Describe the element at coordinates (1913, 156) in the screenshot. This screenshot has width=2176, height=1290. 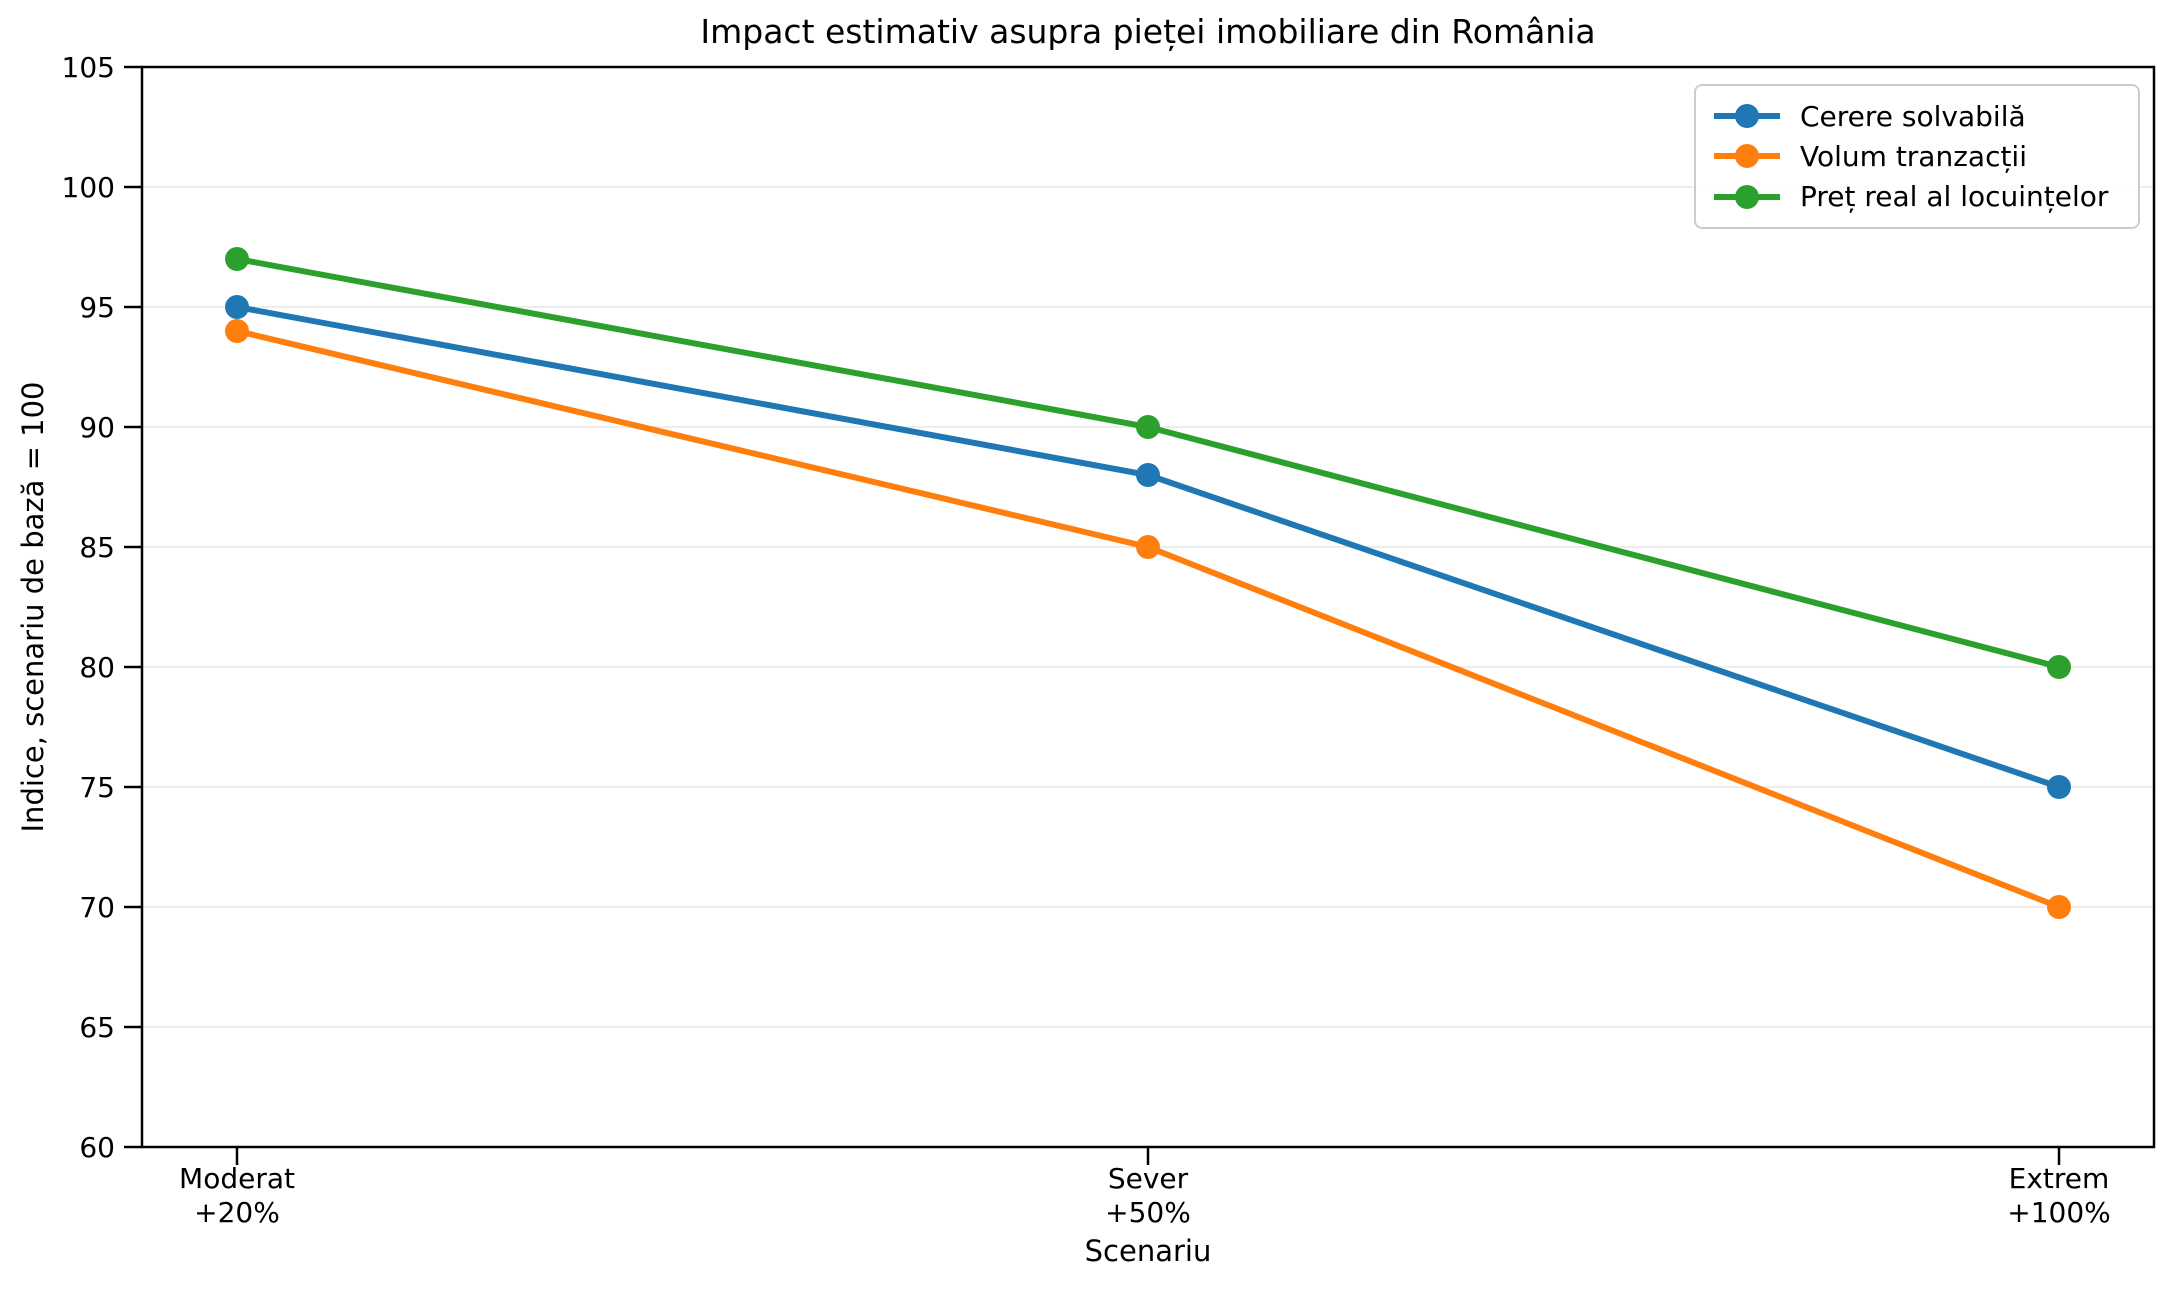
I see `legend-label: Volum tranzacții` at that location.